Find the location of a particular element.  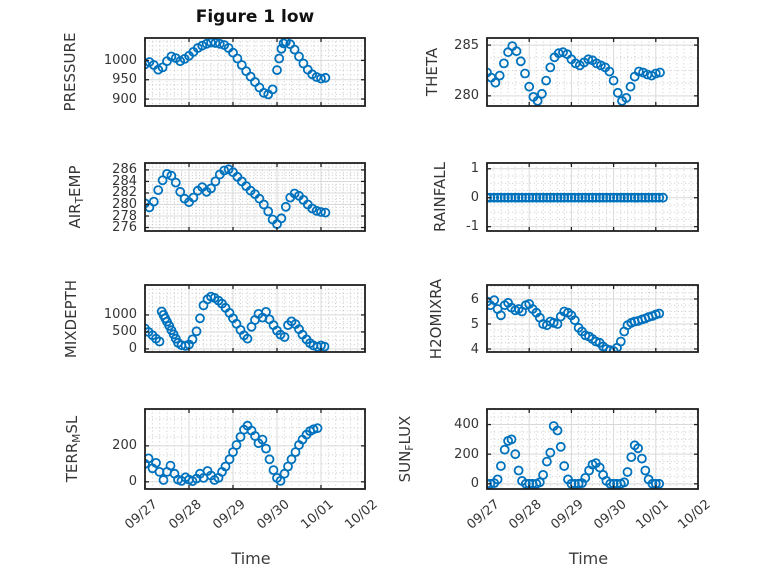

ytick-label: 278 is located at coordinates (124, 216).